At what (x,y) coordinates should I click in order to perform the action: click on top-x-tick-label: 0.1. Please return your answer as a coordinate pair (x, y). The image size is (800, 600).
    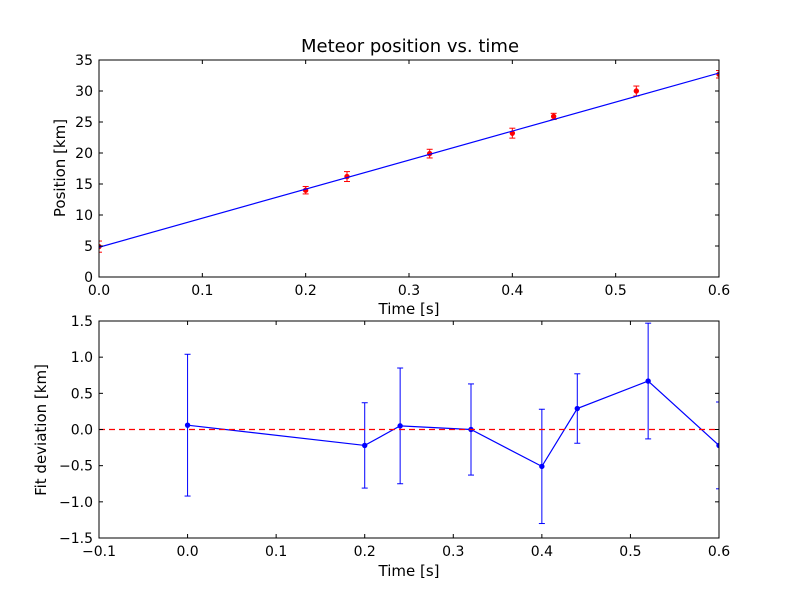
    Looking at the image, I should click on (202, 291).